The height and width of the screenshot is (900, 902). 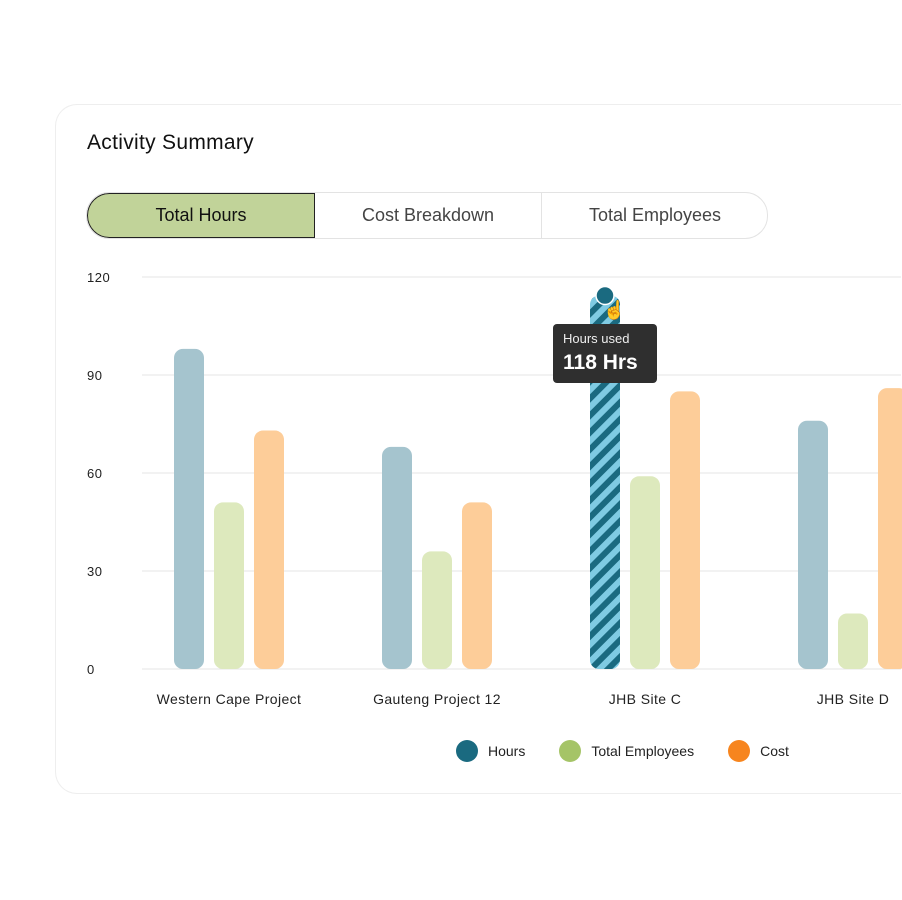 I want to click on x-tick-label: Gauteng Project 12, so click(x=437, y=699).